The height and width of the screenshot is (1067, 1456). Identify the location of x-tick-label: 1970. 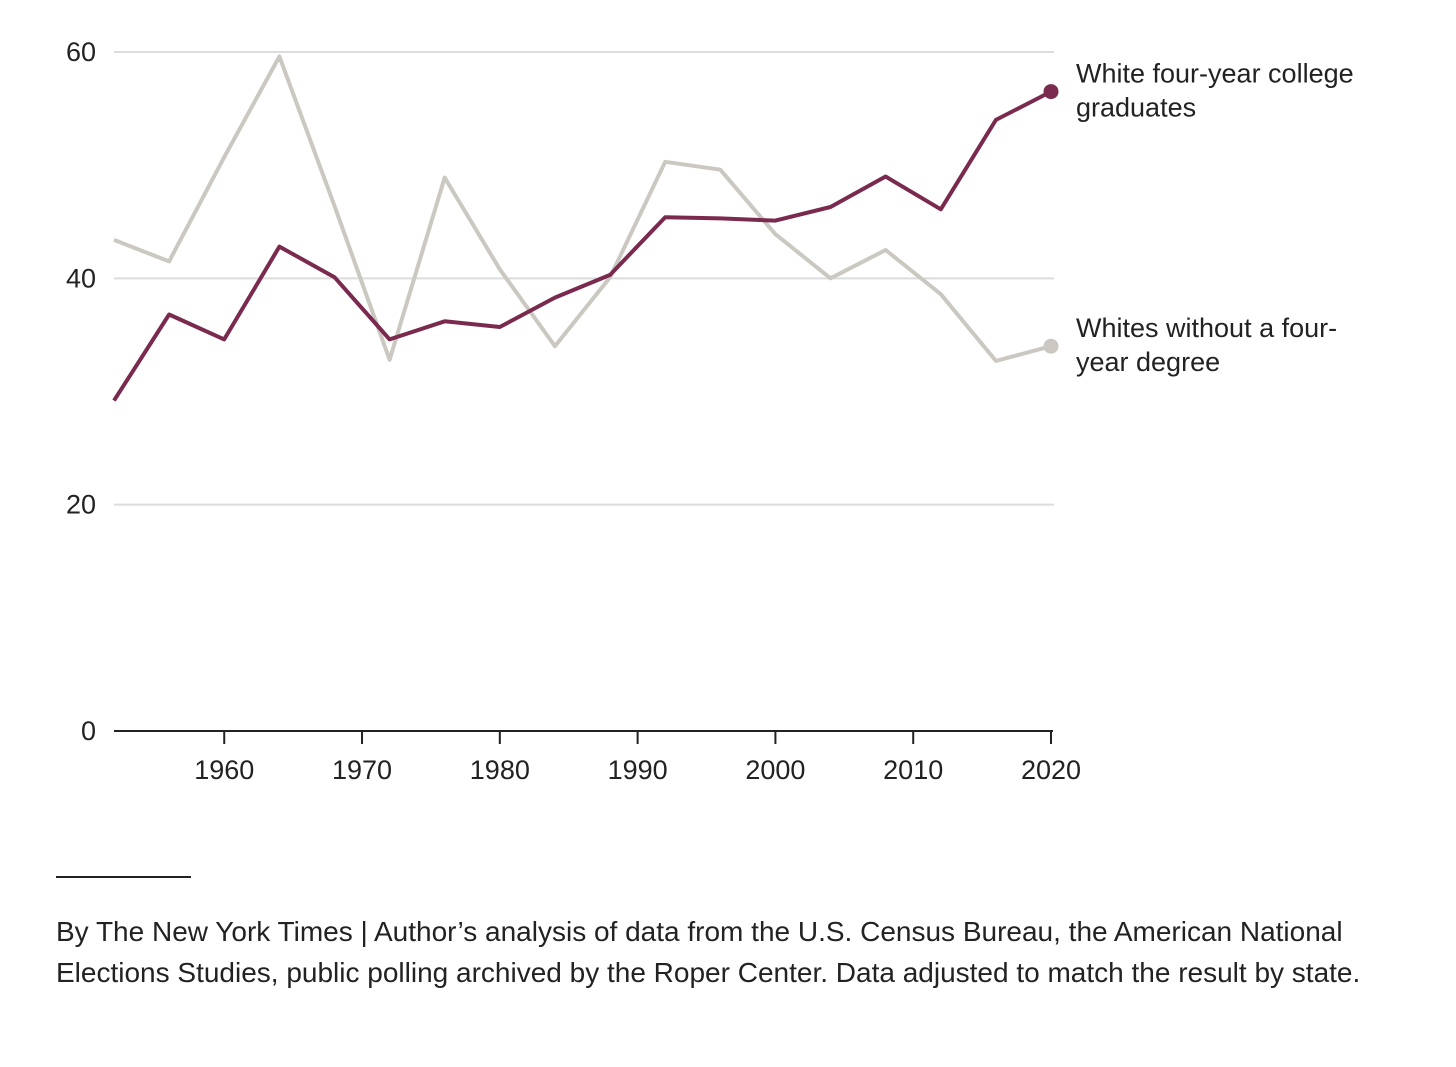
(362, 770).